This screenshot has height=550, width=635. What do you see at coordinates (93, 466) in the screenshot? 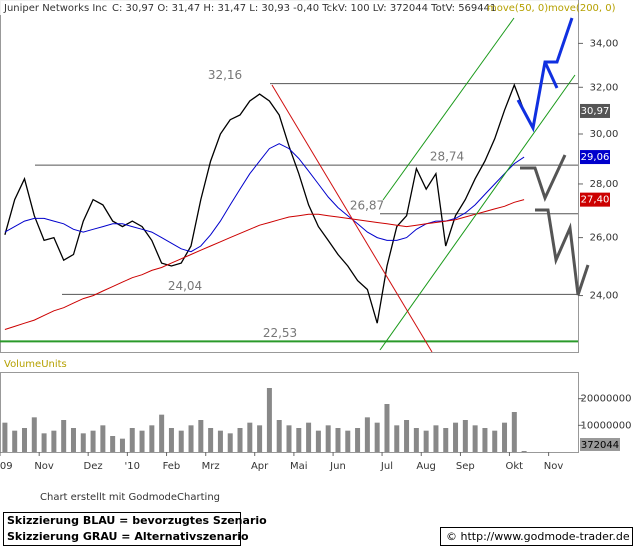
I see `x-tick-label: Dez` at bounding box center [93, 466].